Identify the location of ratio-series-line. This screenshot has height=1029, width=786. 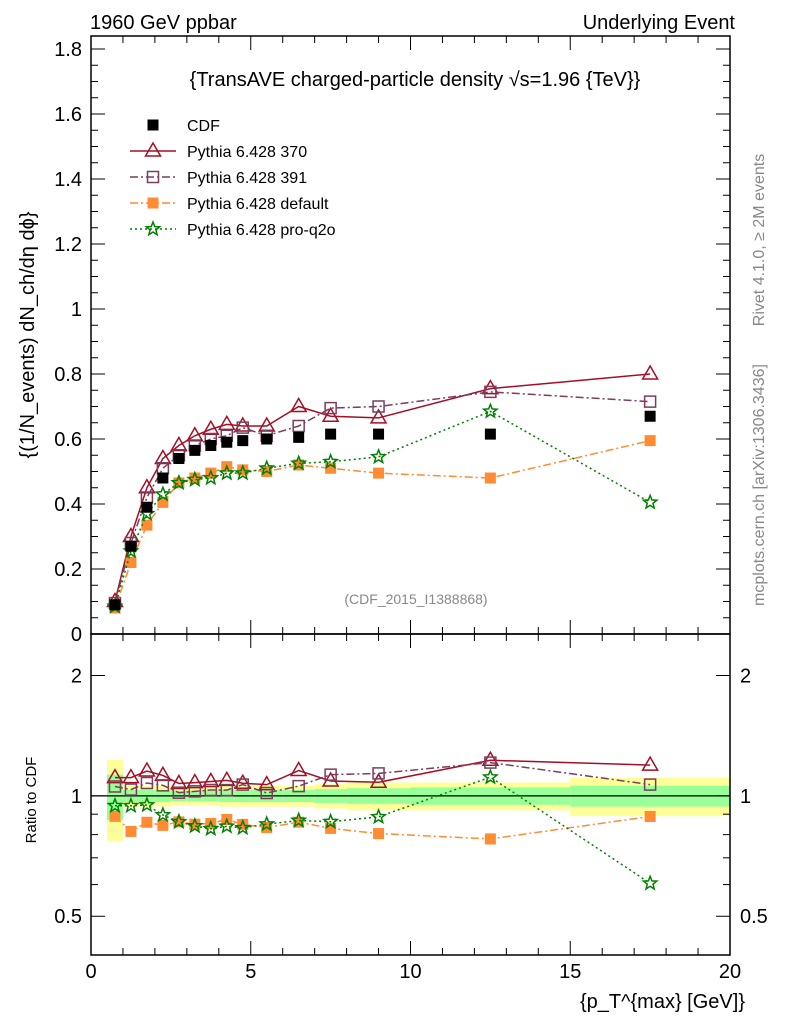
(382, 827).